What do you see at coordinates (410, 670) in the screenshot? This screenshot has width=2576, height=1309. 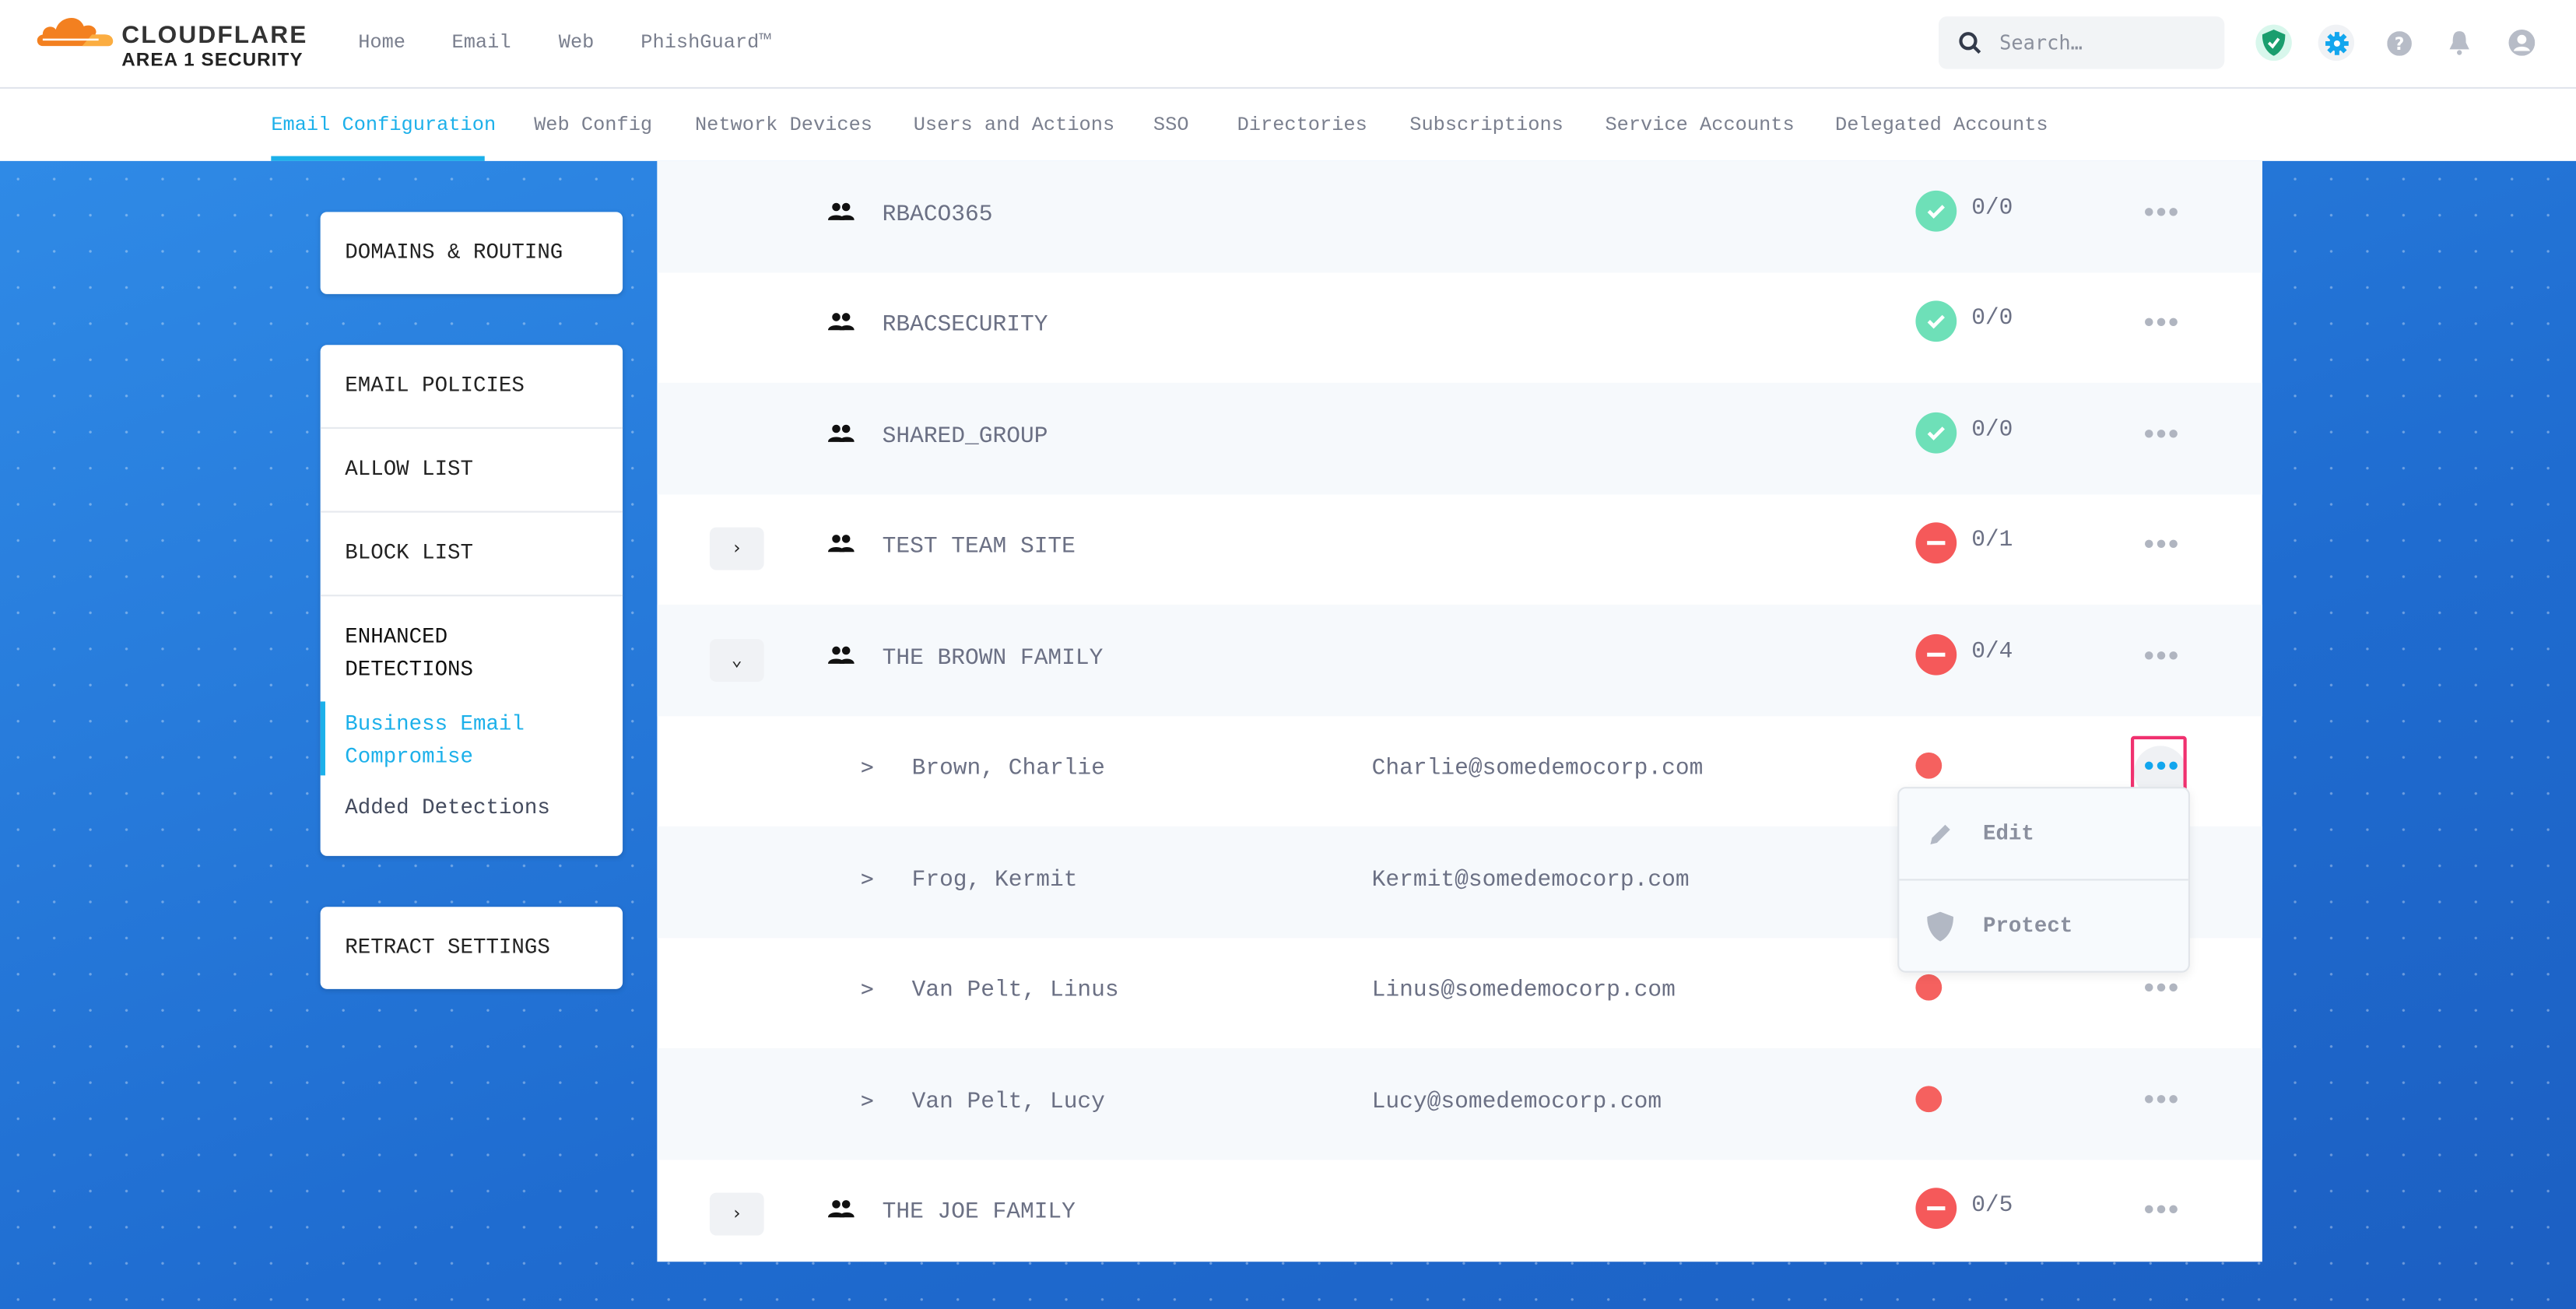 I see `enhanced-line-2: DETECTIONS` at bounding box center [410, 670].